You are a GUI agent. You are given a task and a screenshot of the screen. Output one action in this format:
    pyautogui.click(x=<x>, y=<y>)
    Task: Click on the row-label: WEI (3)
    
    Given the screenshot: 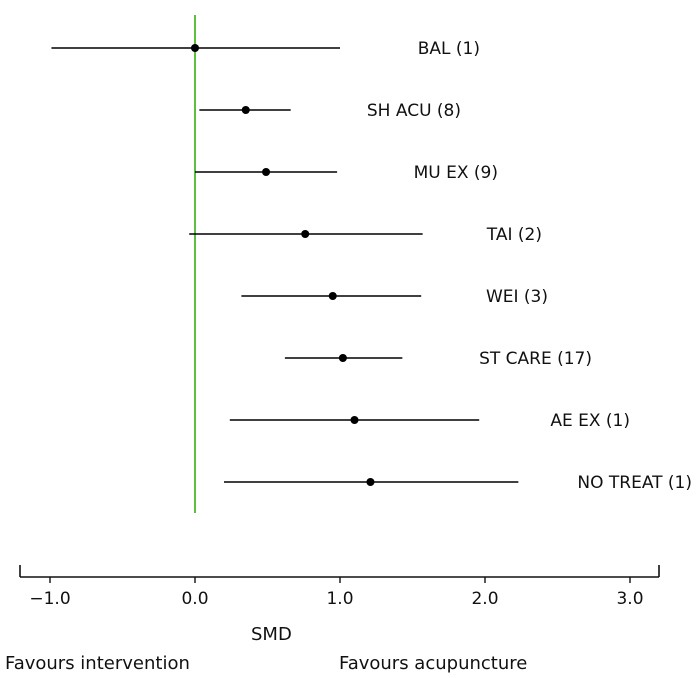 What is the action you would take?
    pyautogui.click(x=517, y=297)
    